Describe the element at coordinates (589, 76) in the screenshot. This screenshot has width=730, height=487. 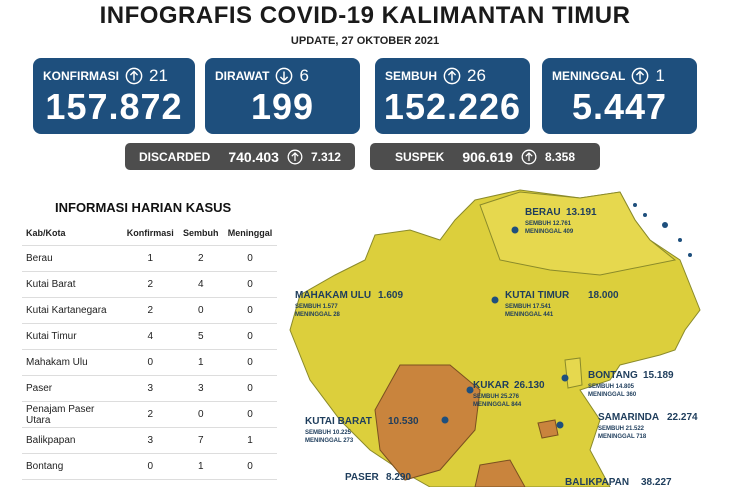
I see `card-label: MENINGGAL` at that location.